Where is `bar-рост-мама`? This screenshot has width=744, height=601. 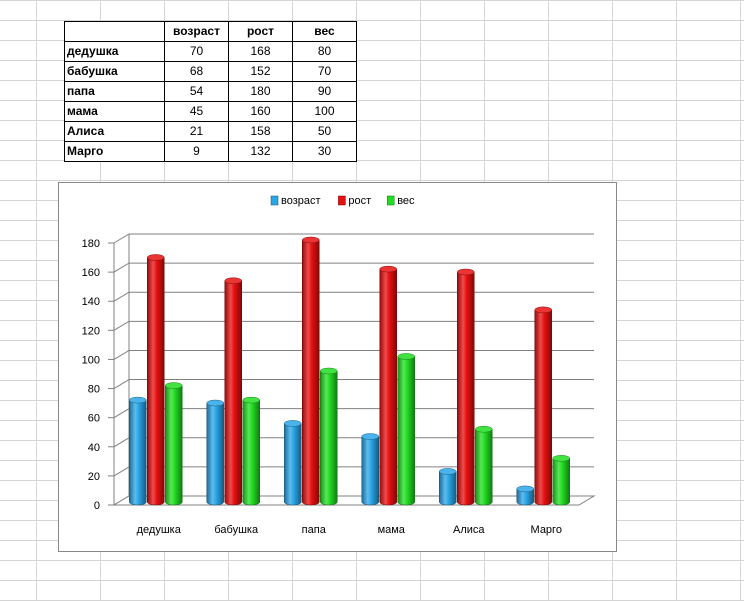 bar-рост-мама is located at coordinates (388, 387).